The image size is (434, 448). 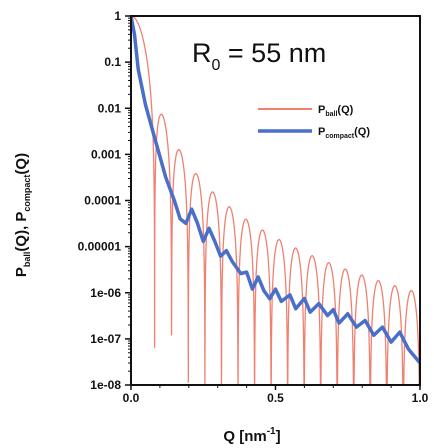 What do you see at coordinates (117, 16) in the screenshot?
I see `y-tick-label: 1` at bounding box center [117, 16].